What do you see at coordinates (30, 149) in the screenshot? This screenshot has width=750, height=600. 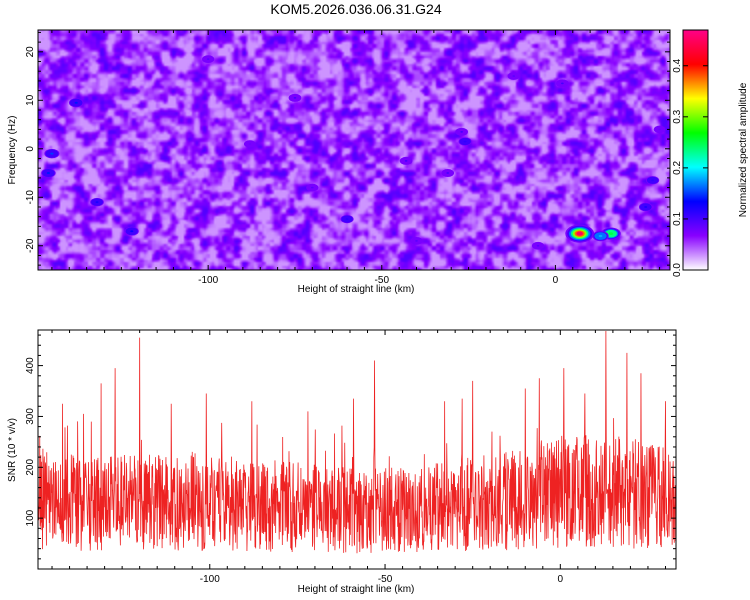 I see `heatmap-ytick-label: 0` at bounding box center [30, 149].